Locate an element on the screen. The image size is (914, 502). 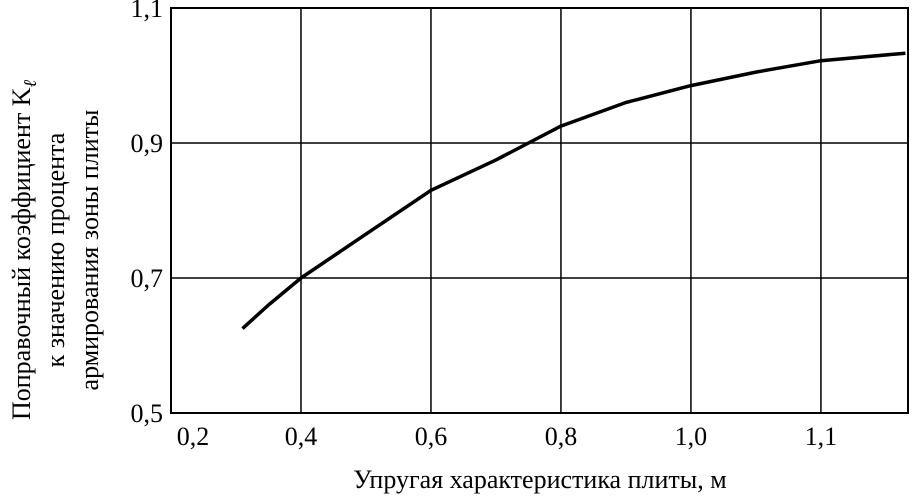
x-tick-label: 1,0 is located at coordinates (691, 436).